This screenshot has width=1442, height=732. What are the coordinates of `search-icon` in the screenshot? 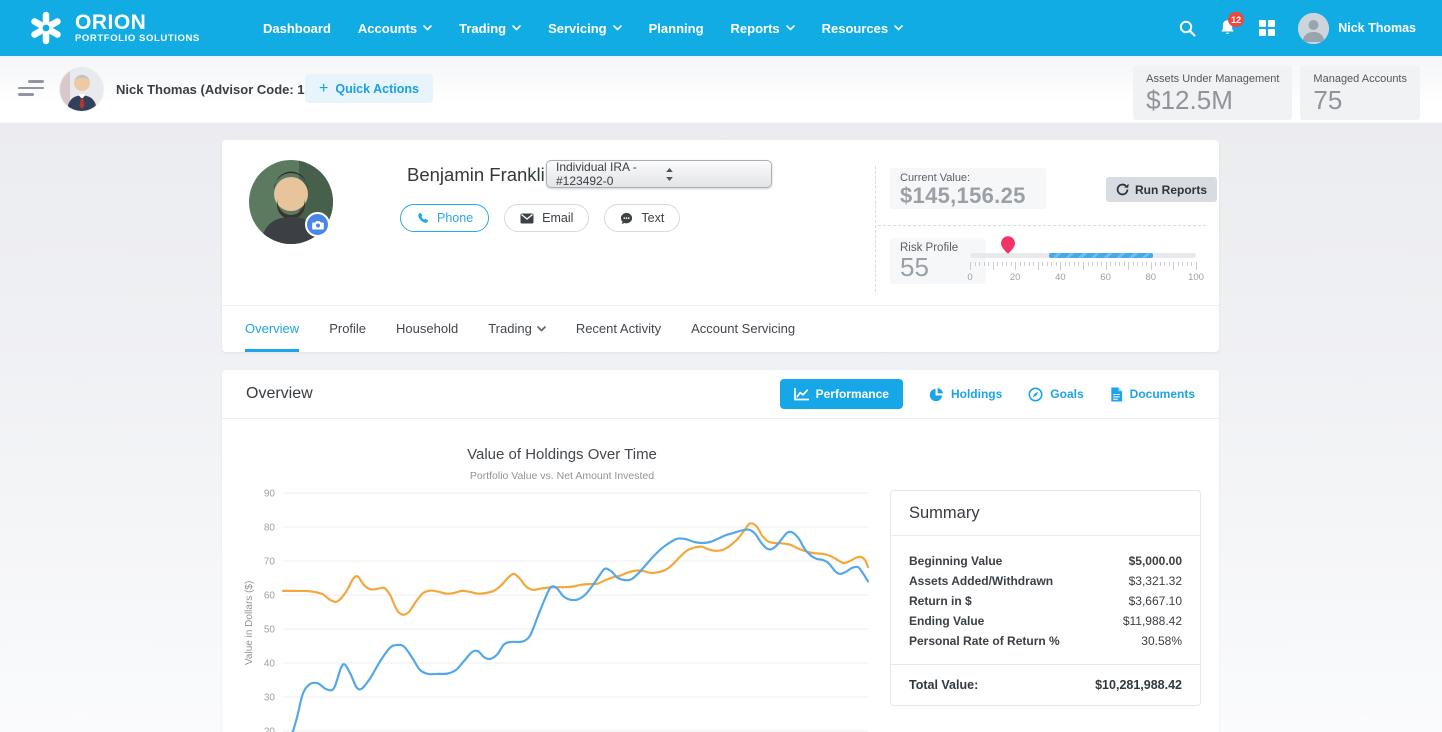 It's located at (1187, 28).